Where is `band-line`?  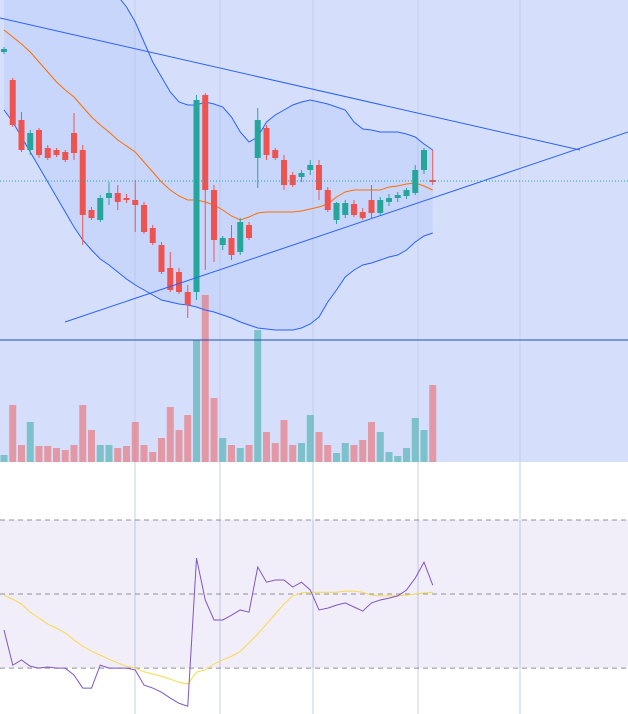
band-line is located at coordinates (277, 75).